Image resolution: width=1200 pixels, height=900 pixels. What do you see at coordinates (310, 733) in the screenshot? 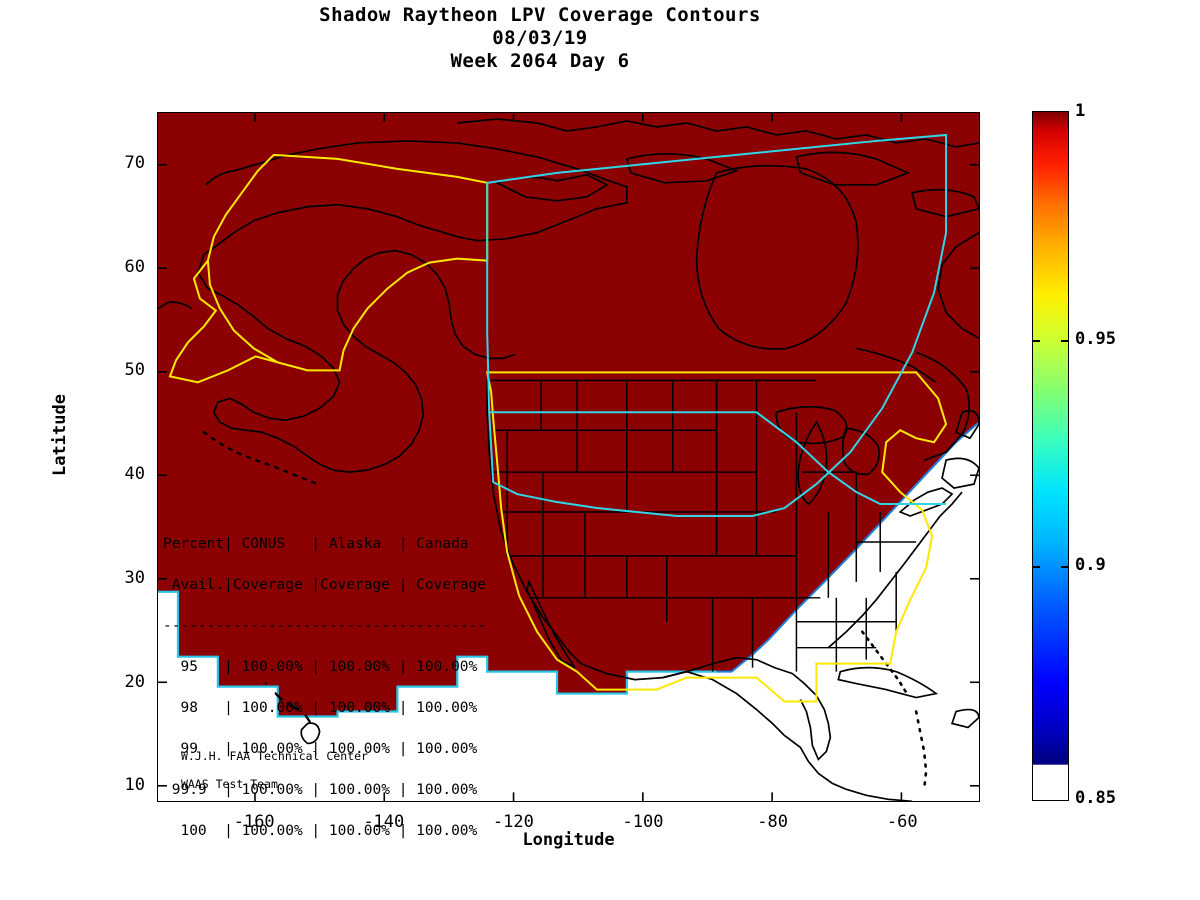
I see `coastline-hawaii-big-island` at bounding box center [310, 733].